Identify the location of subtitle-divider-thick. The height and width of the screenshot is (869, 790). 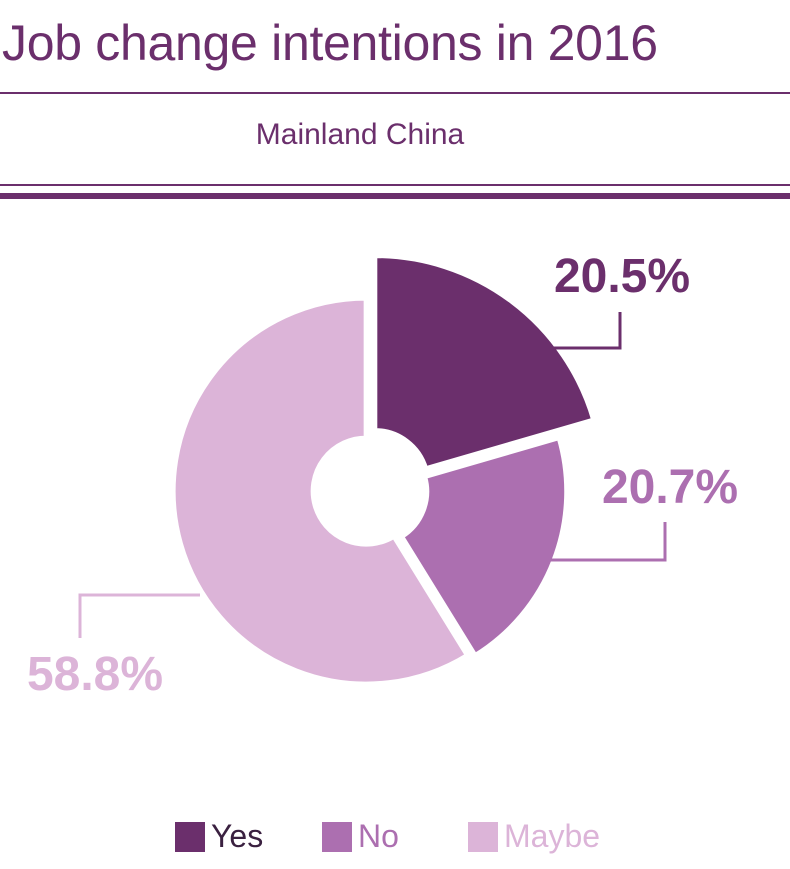
(395, 196).